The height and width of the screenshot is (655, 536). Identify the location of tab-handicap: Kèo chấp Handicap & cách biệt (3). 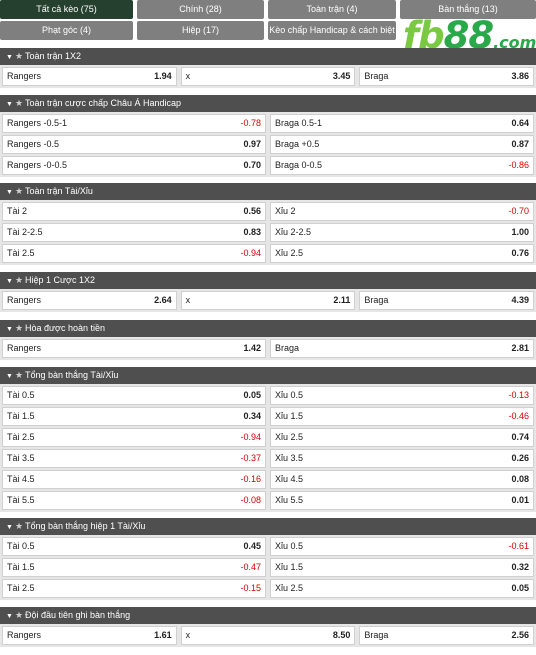
(332, 37).